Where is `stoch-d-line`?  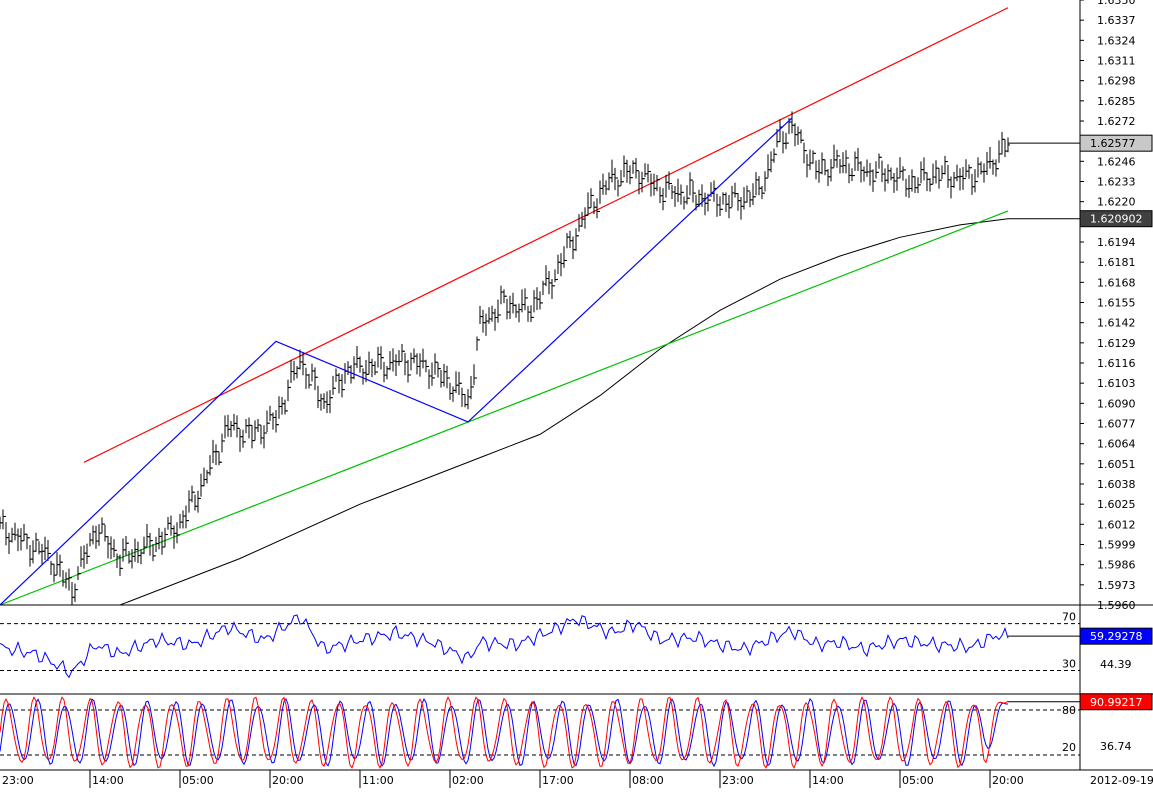
stoch-d-line is located at coordinates (504, 732).